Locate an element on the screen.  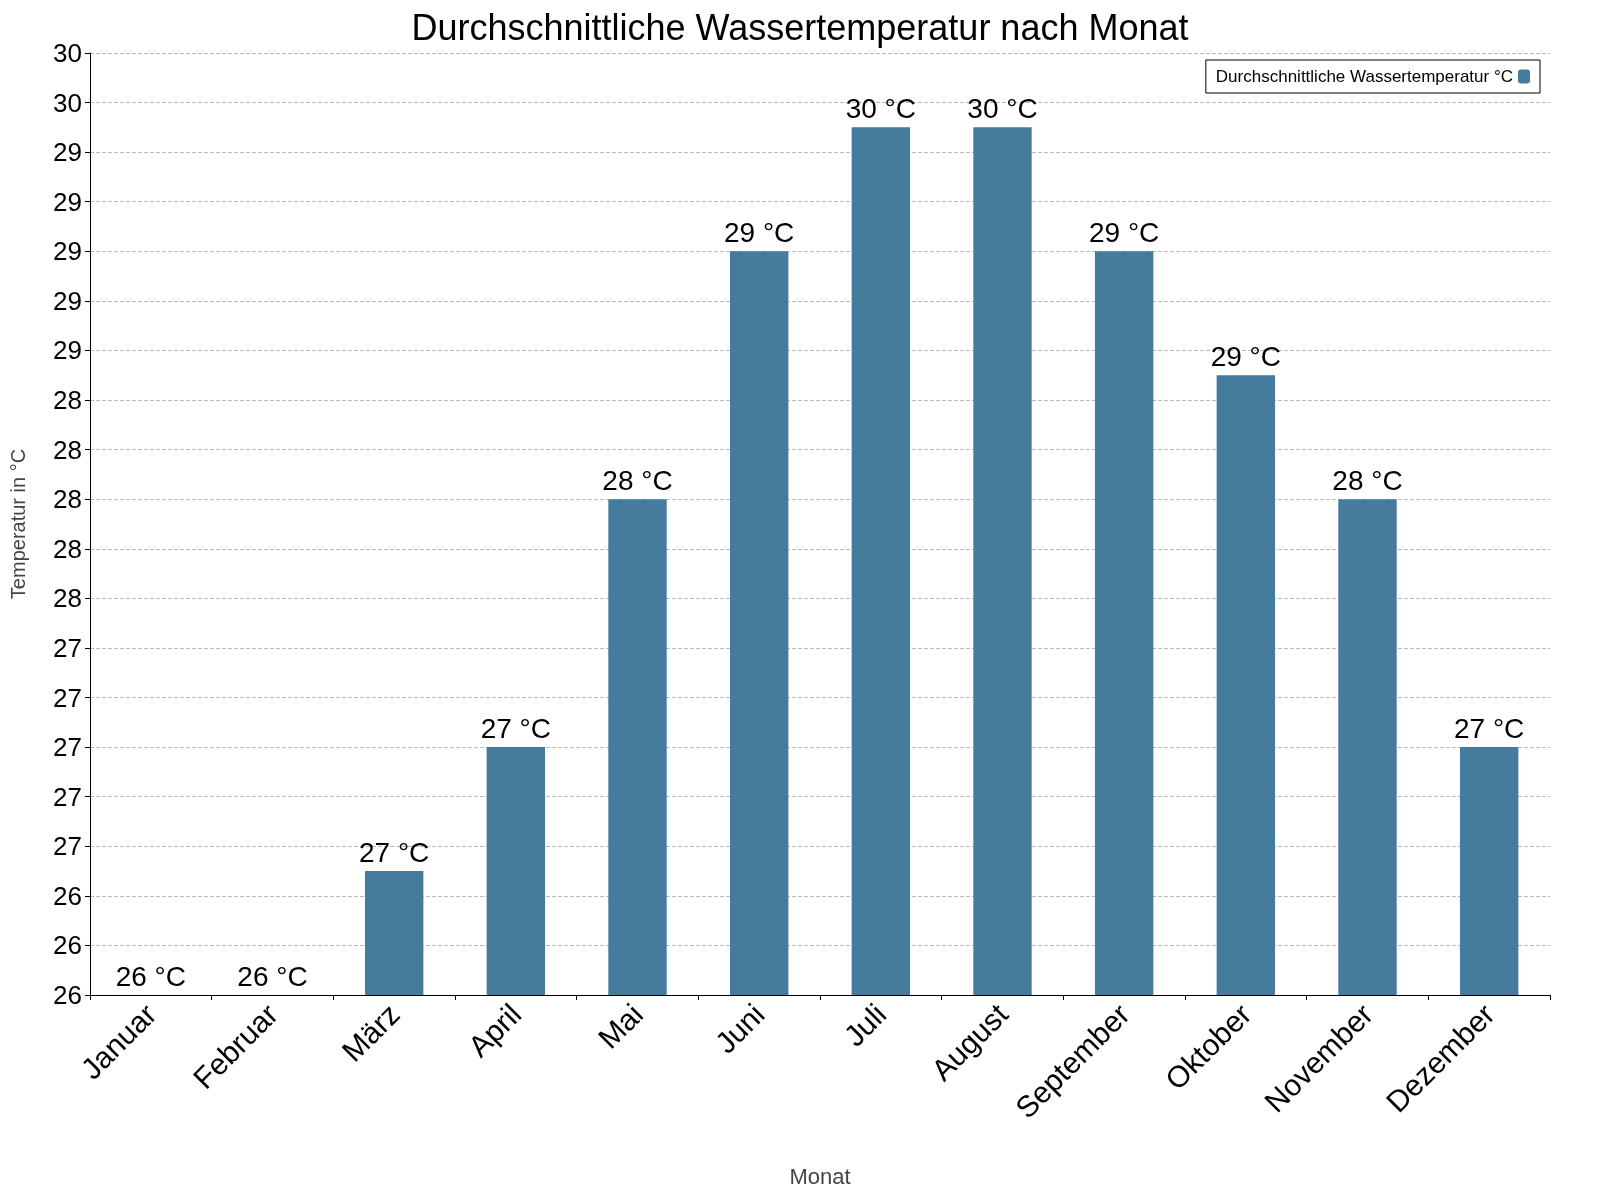
chart-title: Durchschnittliche Wassertemperatur nach Monat is located at coordinates (800, 27).